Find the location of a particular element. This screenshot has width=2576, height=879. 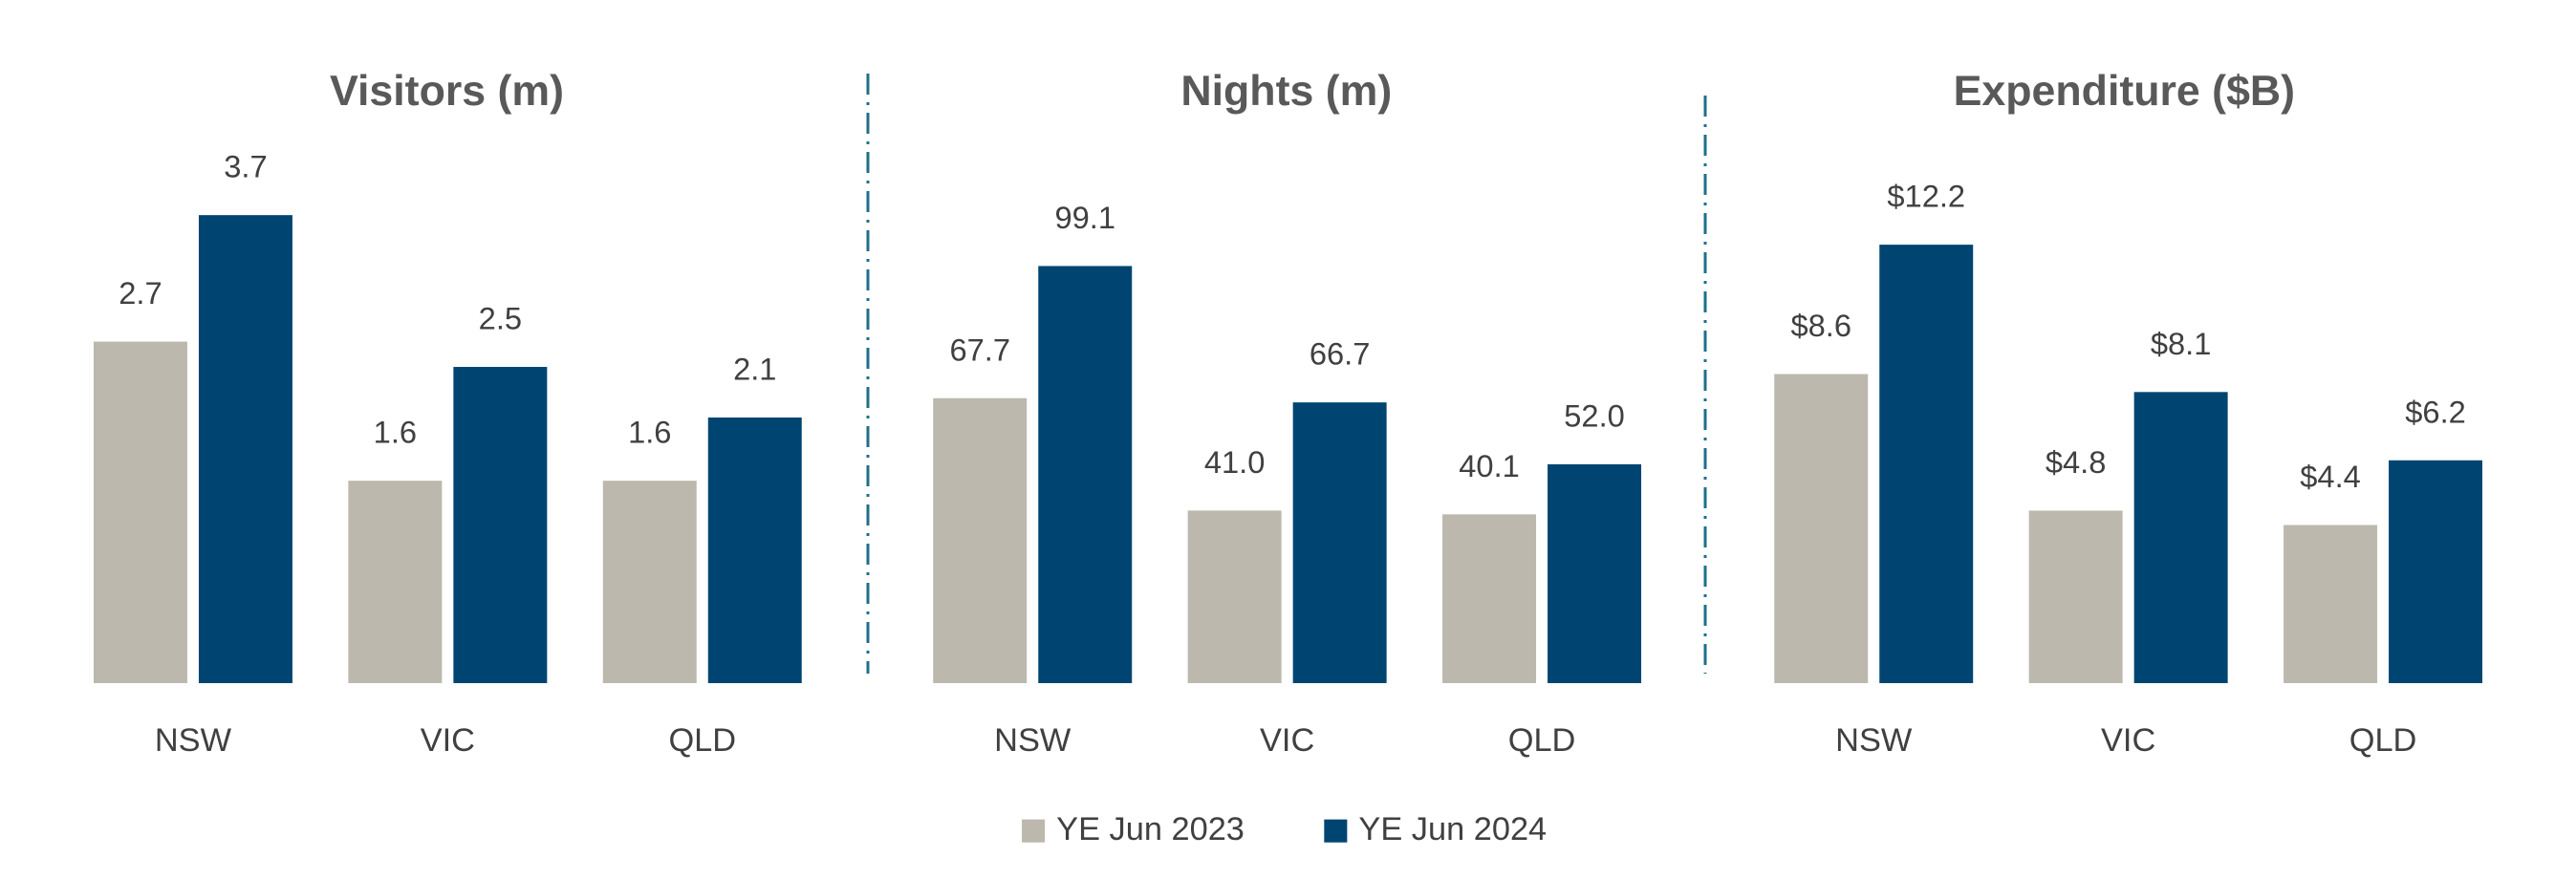

value-label: 67.7 is located at coordinates (979, 350).